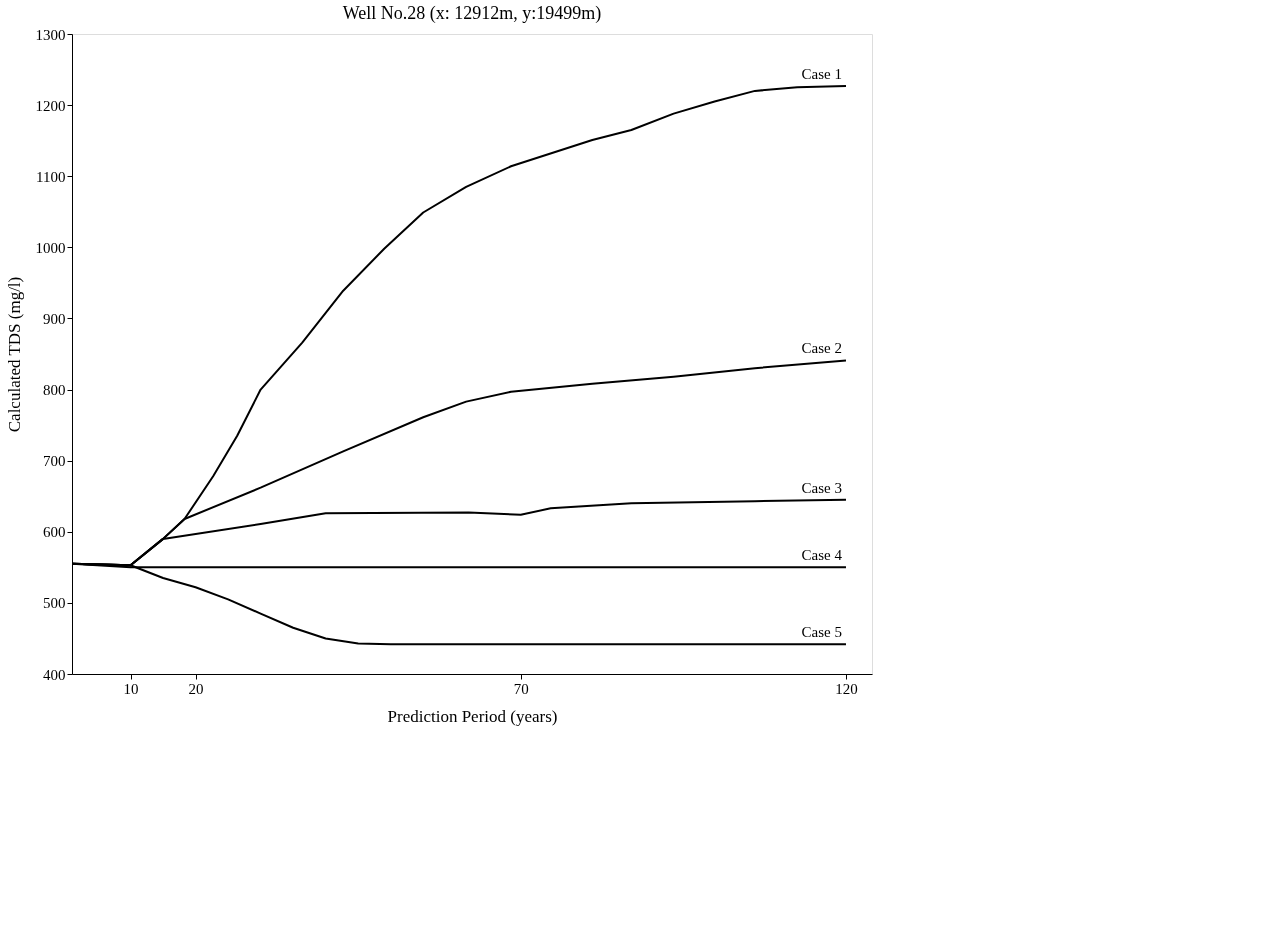 The height and width of the screenshot is (930, 1261). Describe the element at coordinates (51, 176) in the screenshot. I see `y-tick-label: 1100` at that location.